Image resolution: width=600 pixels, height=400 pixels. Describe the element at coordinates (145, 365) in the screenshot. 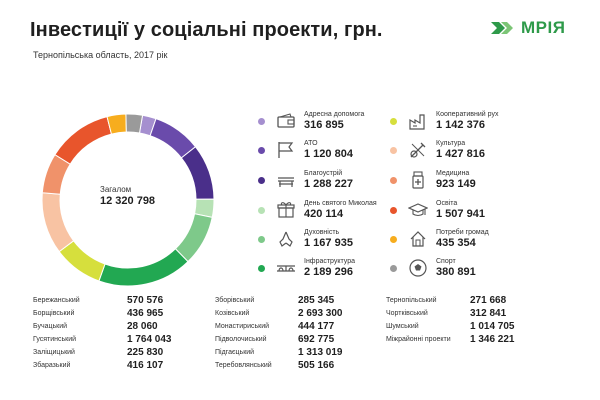

I see `district-value: 416 107` at that location.